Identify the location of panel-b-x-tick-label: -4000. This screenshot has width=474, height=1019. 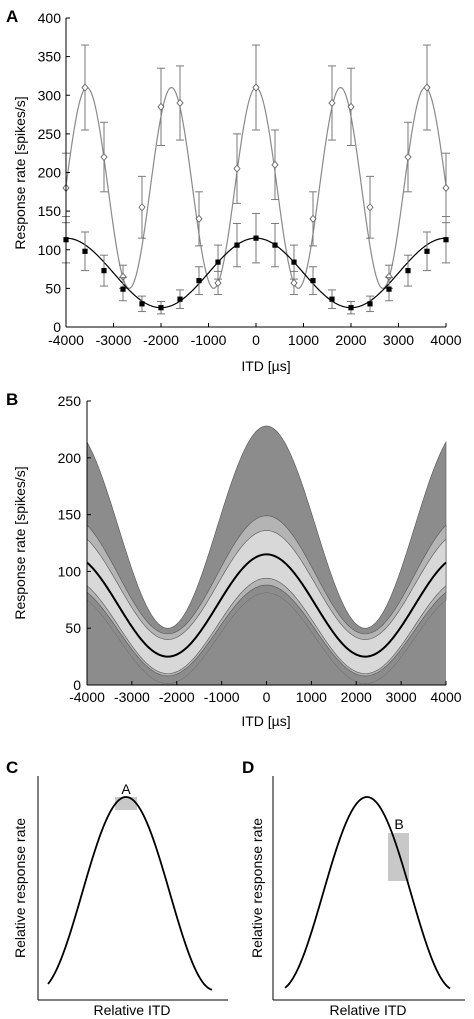
(87, 697).